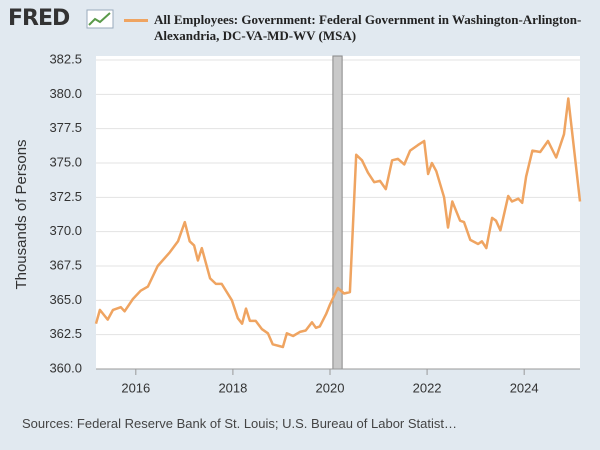 This screenshot has width=600, height=450. What do you see at coordinates (427, 387) in the screenshot?
I see `x-tick-label: 2022` at bounding box center [427, 387].